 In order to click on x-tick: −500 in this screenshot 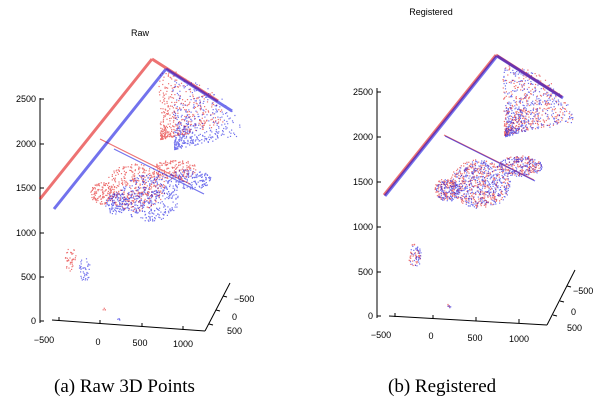, I will do `click(47, 331)`.